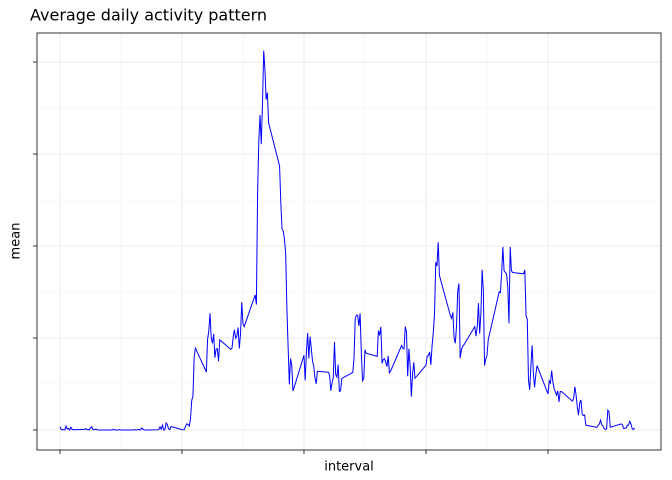 This screenshot has width=672, height=480. Describe the element at coordinates (349, 467) in the screenshot. I see `x-axis-label: interval` at that location.